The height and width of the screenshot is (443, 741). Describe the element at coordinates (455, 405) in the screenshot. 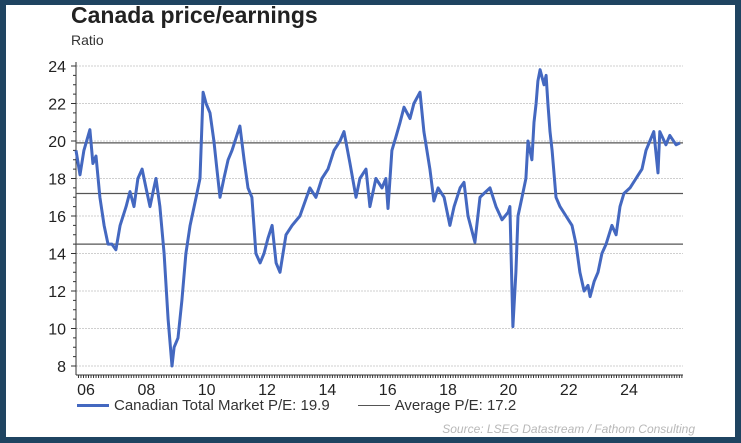

I see `legend-label-average: Average P/E: 17.2` at that location.